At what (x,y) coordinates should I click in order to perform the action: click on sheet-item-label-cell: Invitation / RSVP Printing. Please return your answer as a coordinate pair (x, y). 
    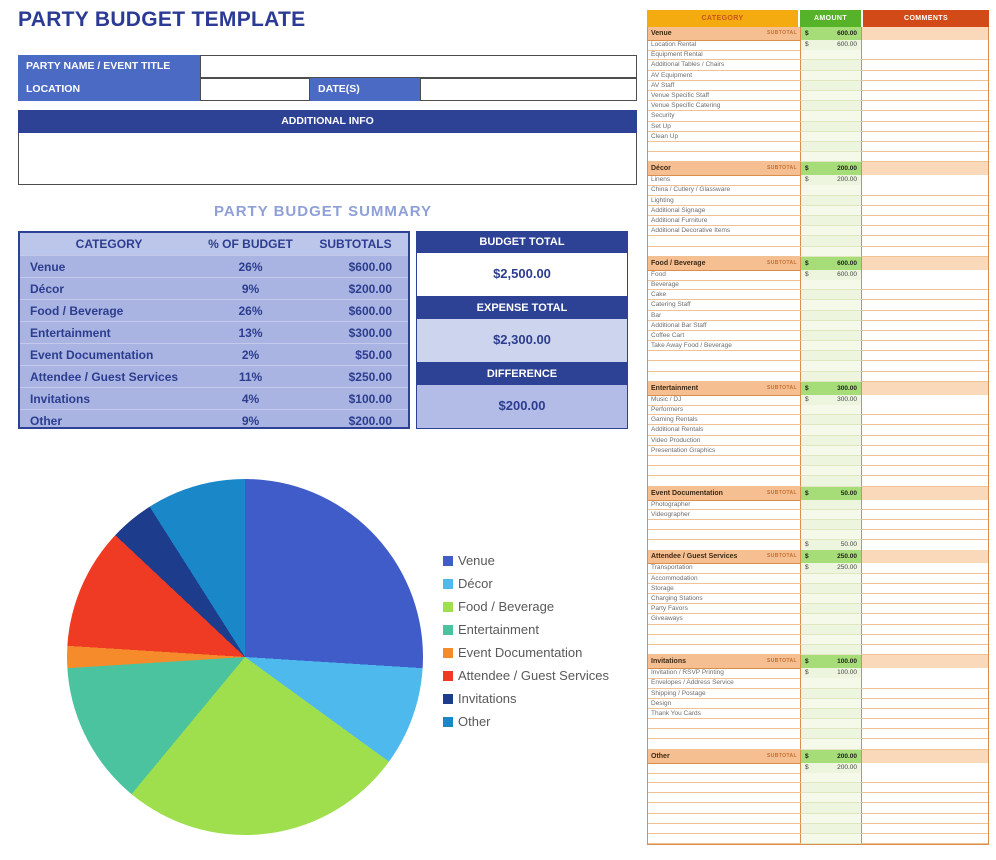
    Looking at the image, I should click on (724, 674).